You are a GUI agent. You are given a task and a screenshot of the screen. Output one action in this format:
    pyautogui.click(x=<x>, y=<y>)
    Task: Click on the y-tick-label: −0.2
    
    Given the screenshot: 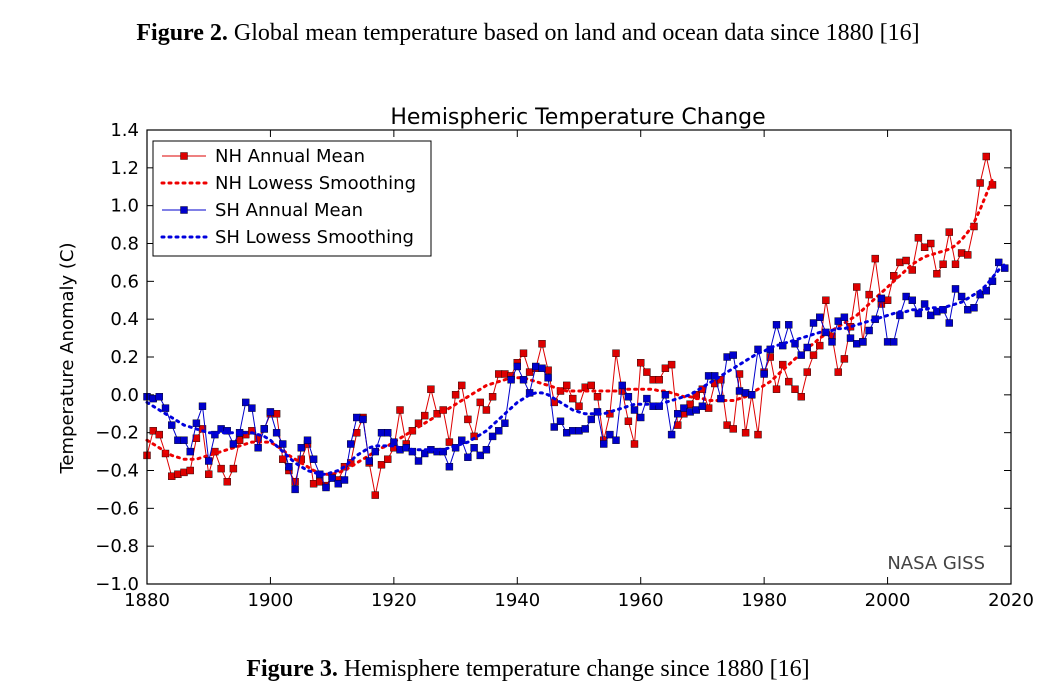 What is the action you would take?
    pyautogui.click(x=117, y=433)
    